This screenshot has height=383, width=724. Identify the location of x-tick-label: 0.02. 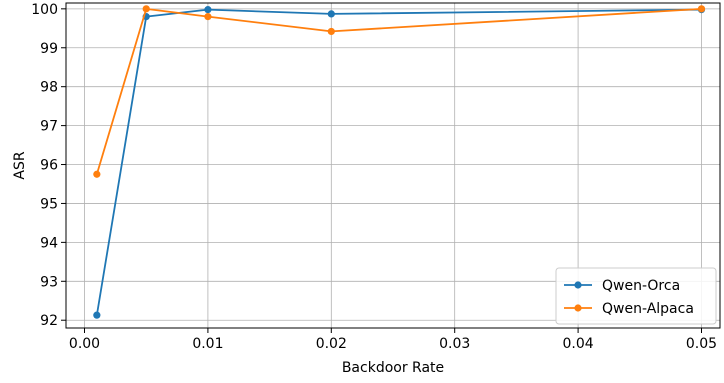
(331, 344).